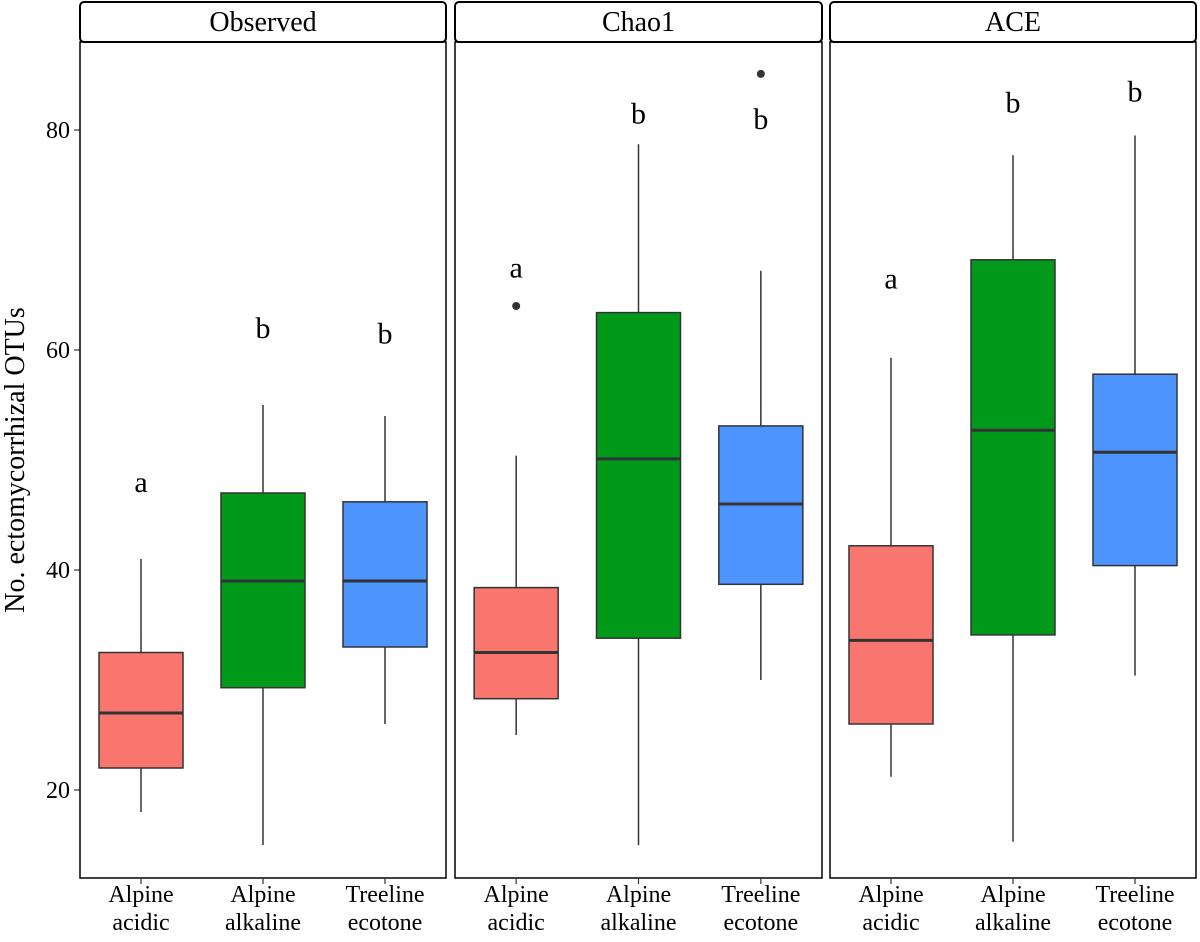  What do you see at coordinates (262, 22) in the screenshot?
I see `facet-title: Observed` at bounding box center [262, 22].